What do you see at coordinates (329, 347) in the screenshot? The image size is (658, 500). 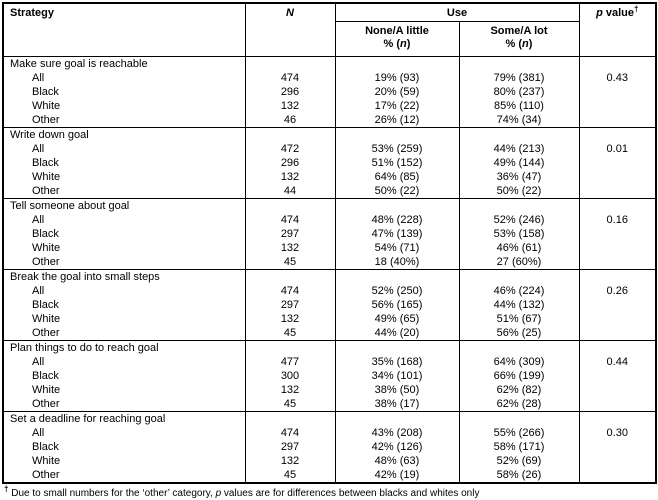 I see `strategy-group-title-row: Plan things to do to reach goal` at bounding box center [329, 347].